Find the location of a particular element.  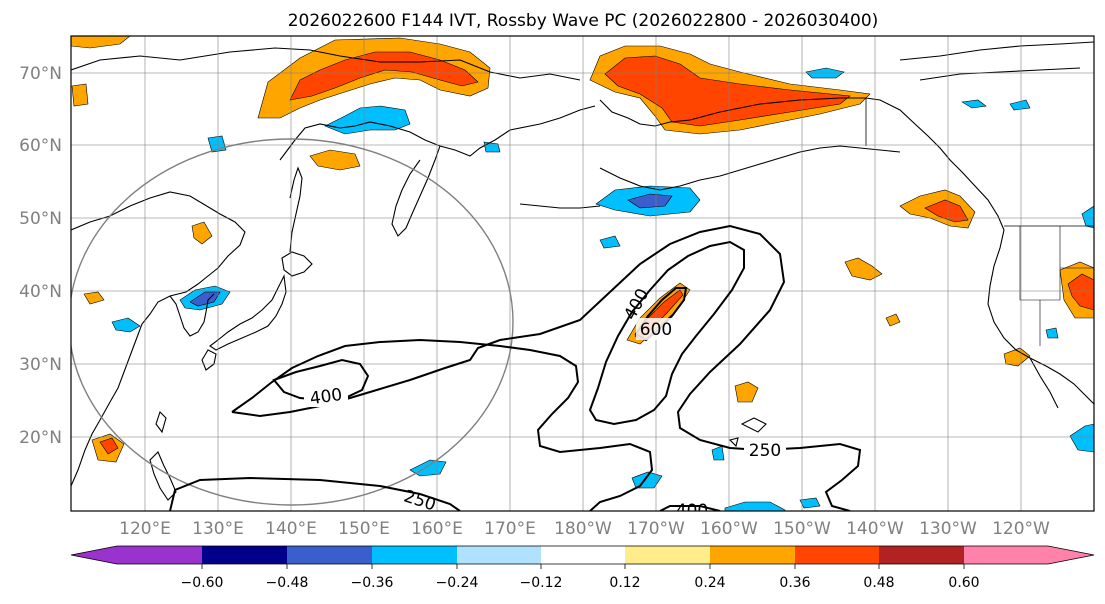

coastline-aleutians is located at coordinates (560, 206).